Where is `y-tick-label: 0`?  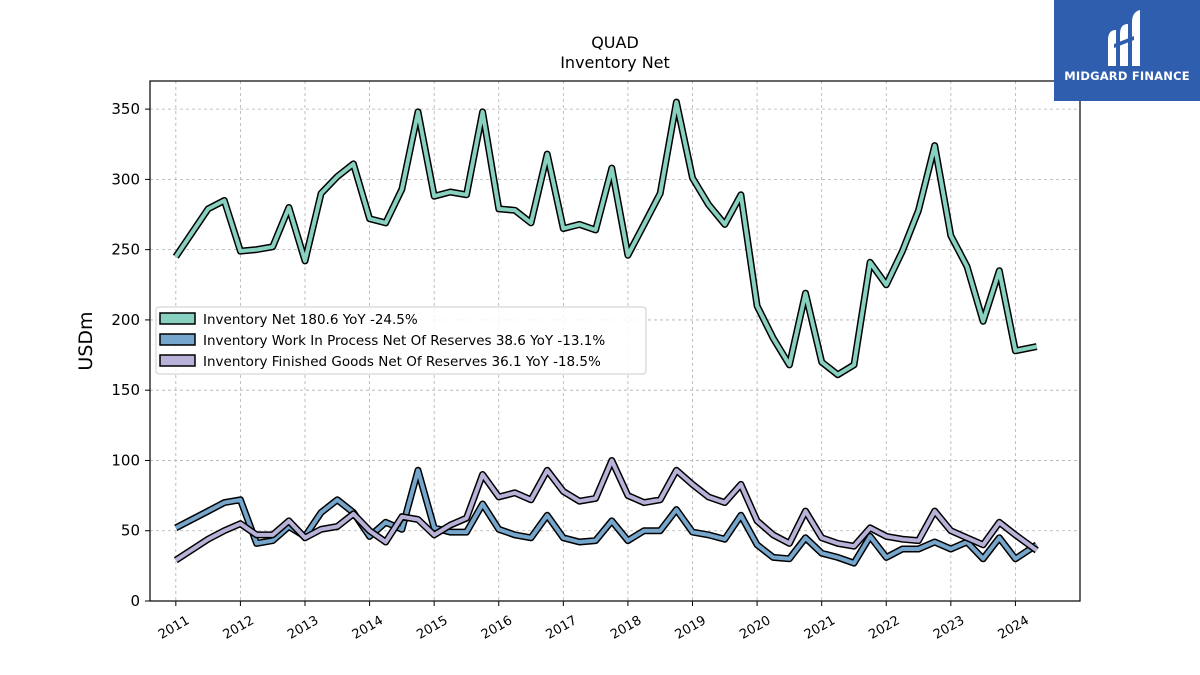
y-tick-label: 0 is located at coordinates (135, 601).